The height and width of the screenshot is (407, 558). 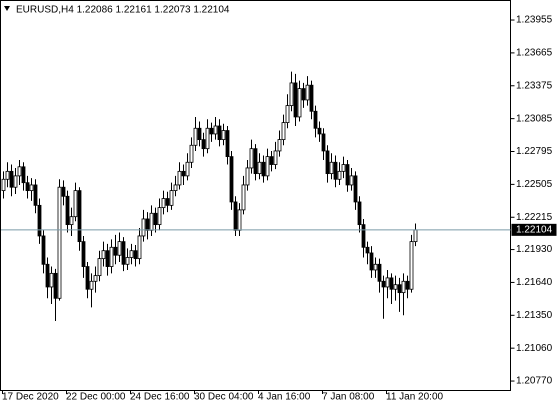 I want to click on current-price-box, so click(x=534, y=229).